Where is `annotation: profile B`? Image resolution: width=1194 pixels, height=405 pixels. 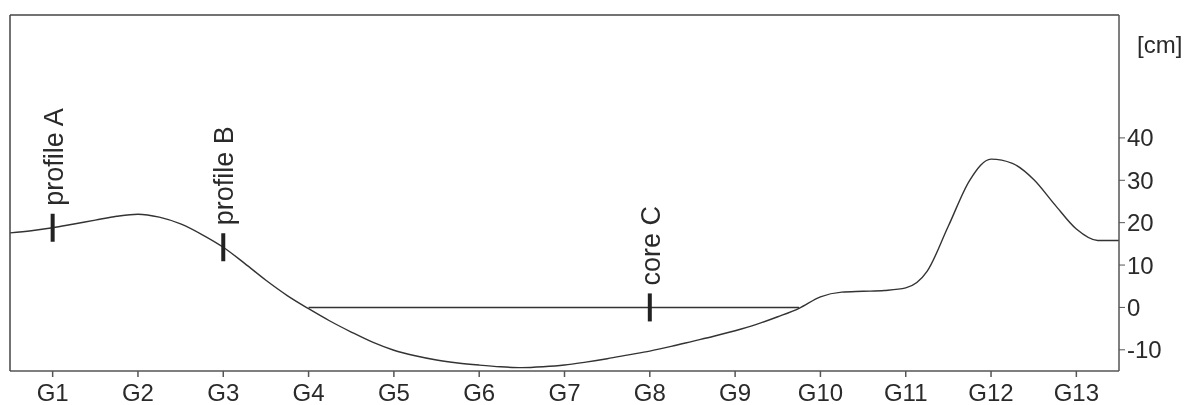 annotation: profile B is located at coordinates (224, 176).